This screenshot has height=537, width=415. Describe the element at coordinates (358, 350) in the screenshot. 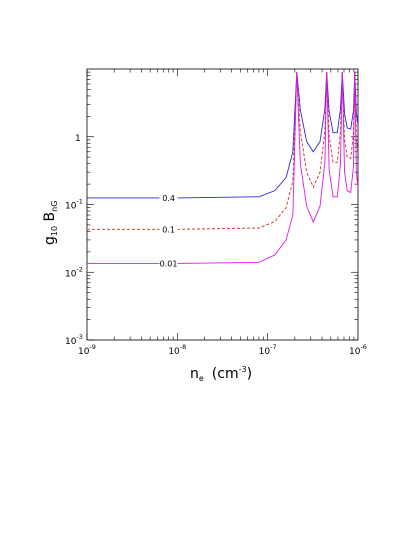

I see `x-tick-label: 10⁻⁶` at that location.